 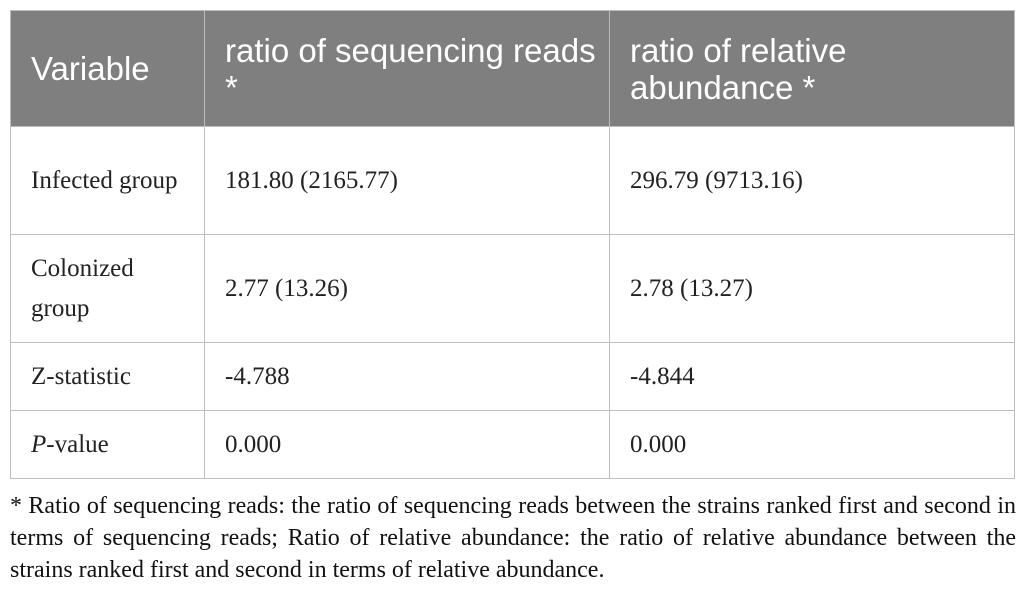 I want to click on header-variable: Variable, so click(x=107, y=68).